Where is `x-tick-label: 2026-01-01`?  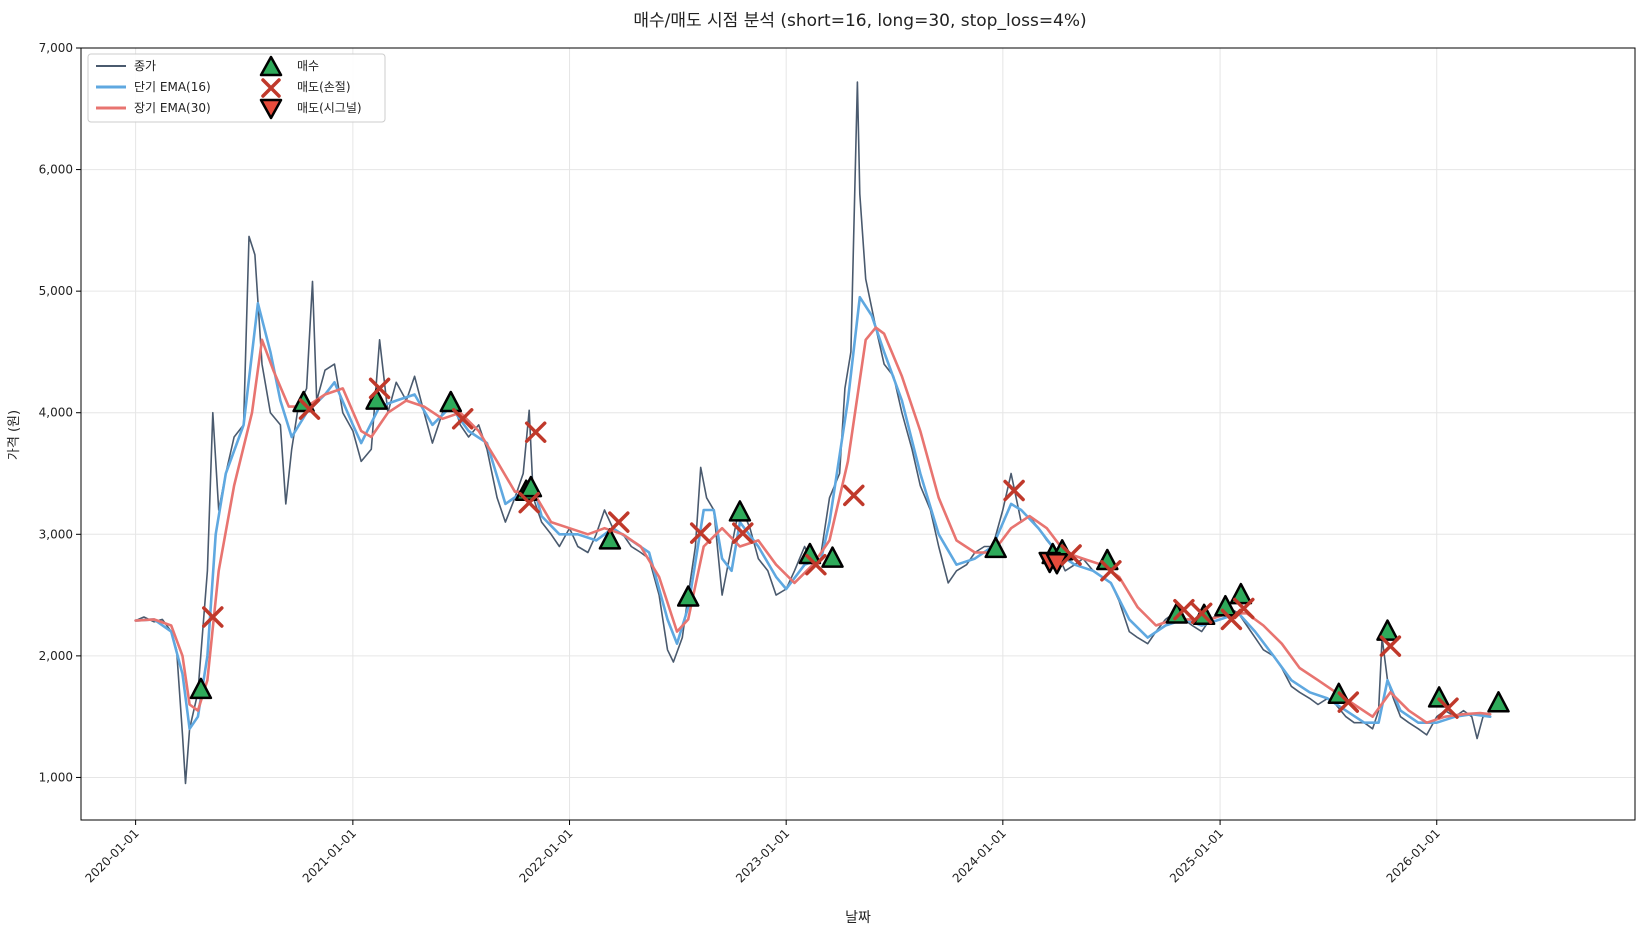 x-tick-label: 2026-01-01 is located at coordinates (1413, 855).